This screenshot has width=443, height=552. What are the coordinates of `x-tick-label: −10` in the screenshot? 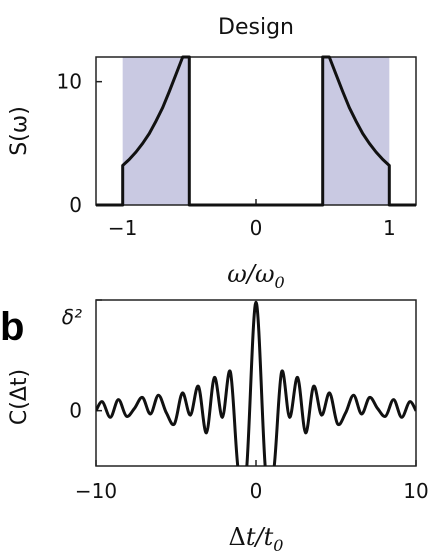 It's located at (96, 491).